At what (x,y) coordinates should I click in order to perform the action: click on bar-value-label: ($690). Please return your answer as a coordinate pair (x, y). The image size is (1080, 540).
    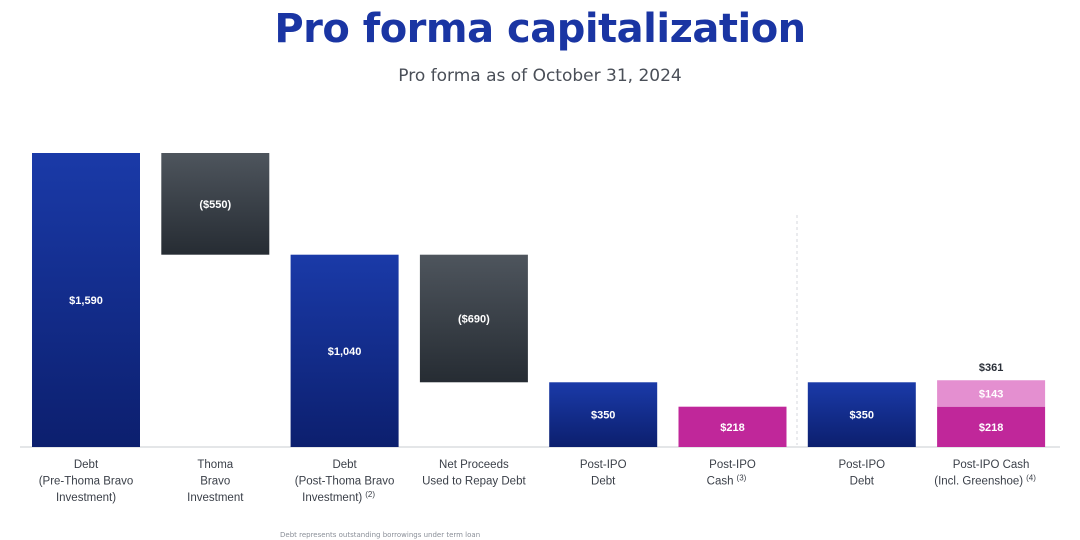
    Looking at the image, I should click on (474, 319).